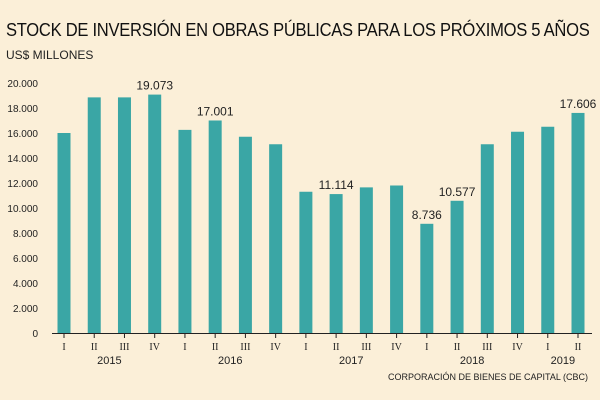 This screenshot has height=400, width=600. What do you see at coordinates (472, 361) in the screenshot?
I see `year-label: 2018` at bounding box center [472, 361].